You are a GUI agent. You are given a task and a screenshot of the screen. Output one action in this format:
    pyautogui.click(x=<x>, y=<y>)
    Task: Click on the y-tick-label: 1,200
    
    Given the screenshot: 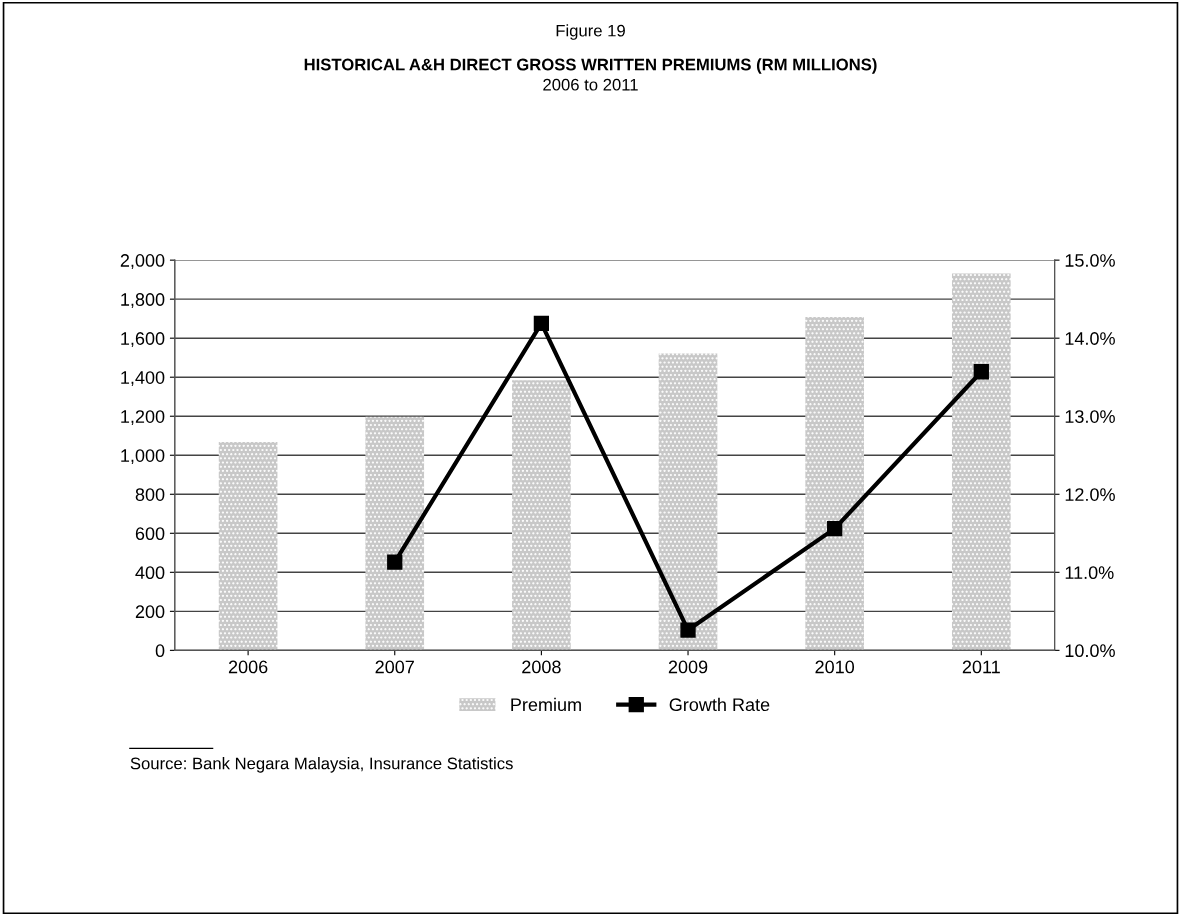 What is the action you would take?
    pyautogui.click(x=143, y=418)
    